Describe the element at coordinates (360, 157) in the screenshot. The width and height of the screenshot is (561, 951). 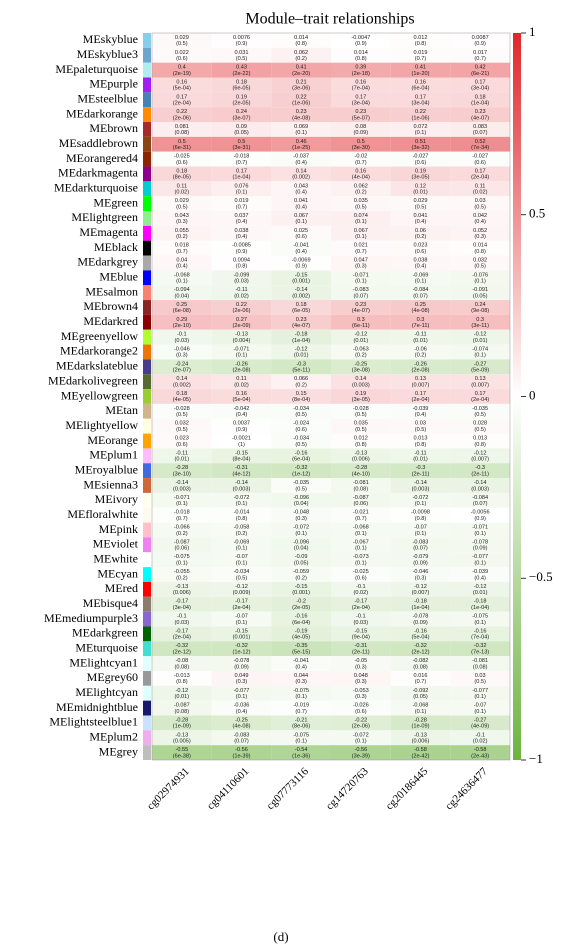
I see `cell-value: -0.02` at that location.